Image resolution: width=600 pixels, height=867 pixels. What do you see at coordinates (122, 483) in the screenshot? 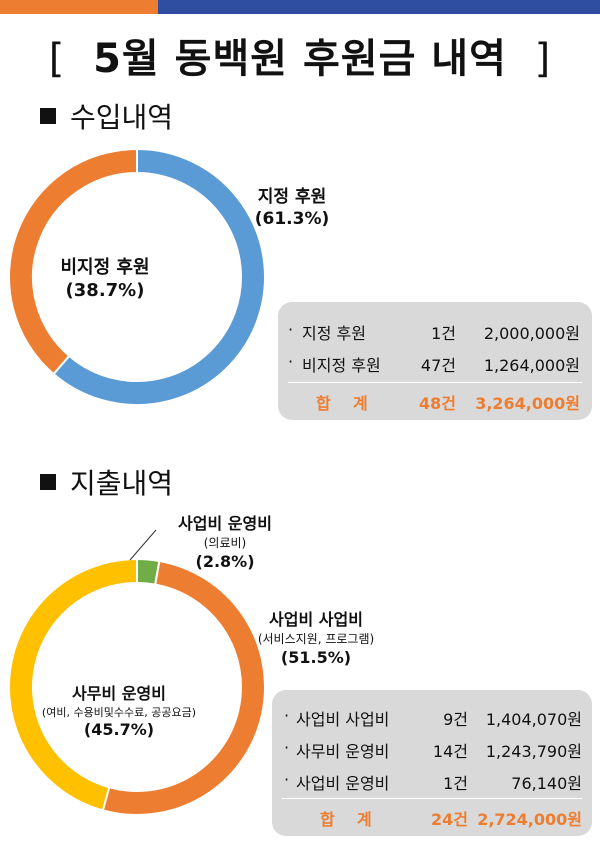
I see `expense-heading-text: 지출내역` at bounding box center [122, 483].